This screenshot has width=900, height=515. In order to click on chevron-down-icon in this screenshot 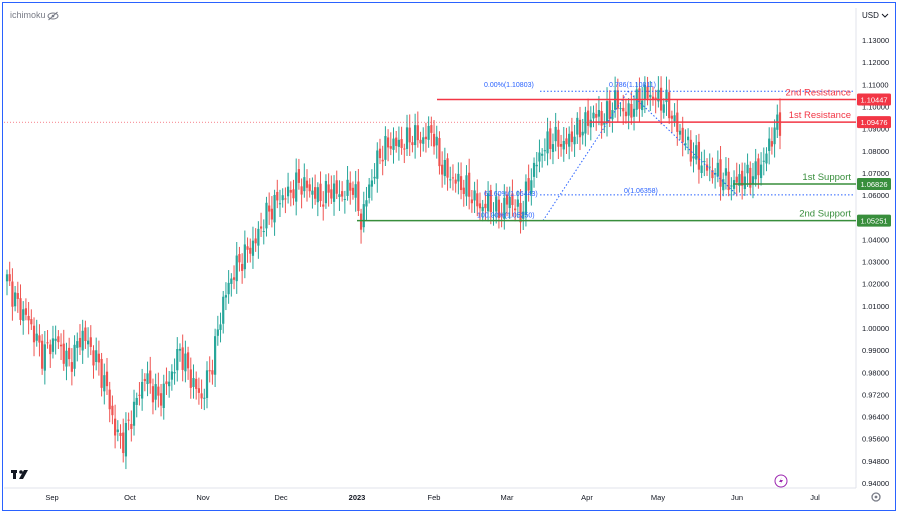, I will do `click(885, 15)`.